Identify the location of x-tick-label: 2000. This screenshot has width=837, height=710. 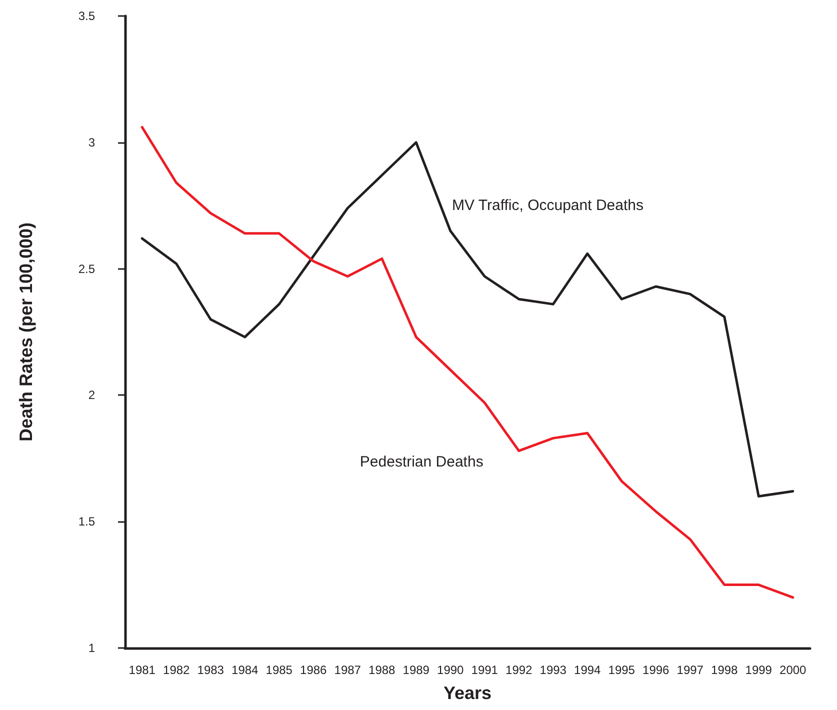
(793, 670).